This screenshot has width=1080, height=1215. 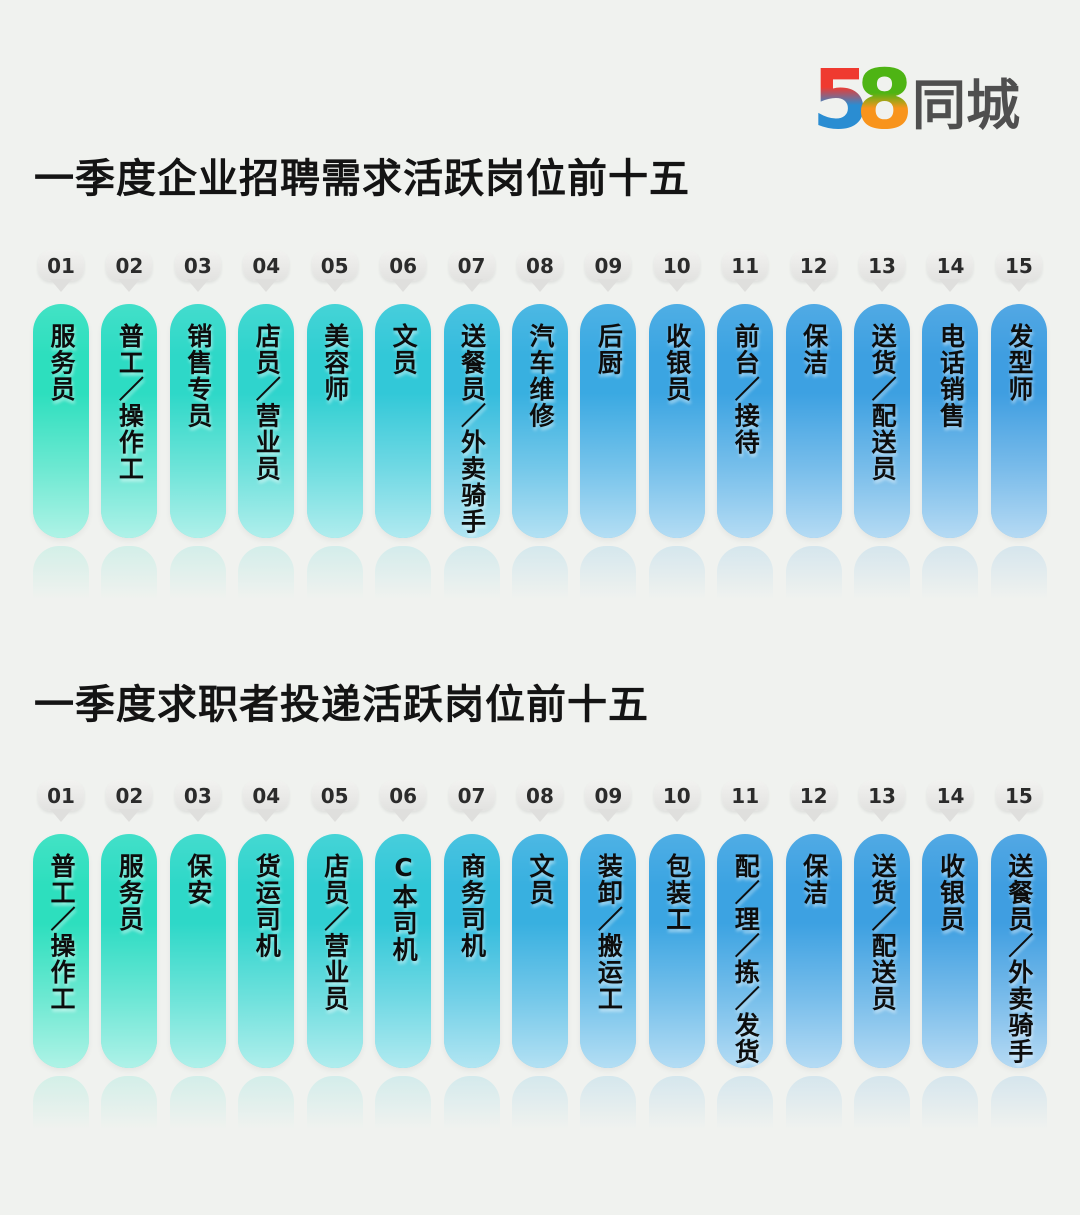 What do you see at coordinates (884, 100) in the screenshot?
I see `logo-digit-8: 8` at bounding box center [884, 100].